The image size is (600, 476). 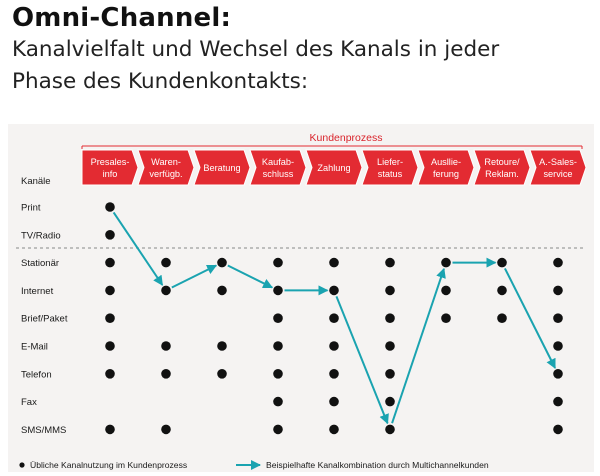 I want to click on process-label: Kundenprozess, so click(x=346, y=138).